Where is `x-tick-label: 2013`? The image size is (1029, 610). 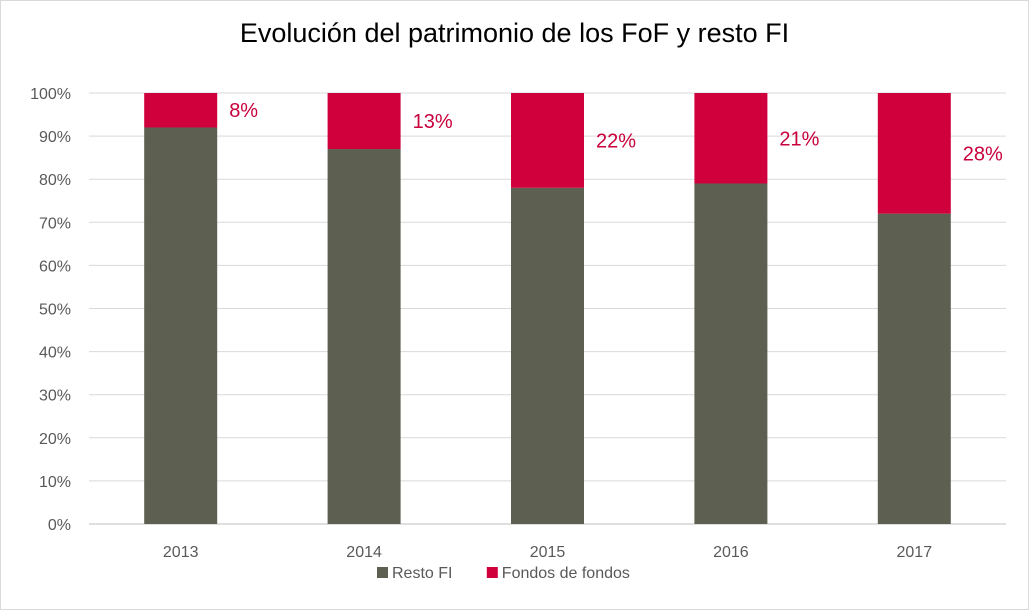 x-tick-label: 2013 is located at coordinates (181, 552).